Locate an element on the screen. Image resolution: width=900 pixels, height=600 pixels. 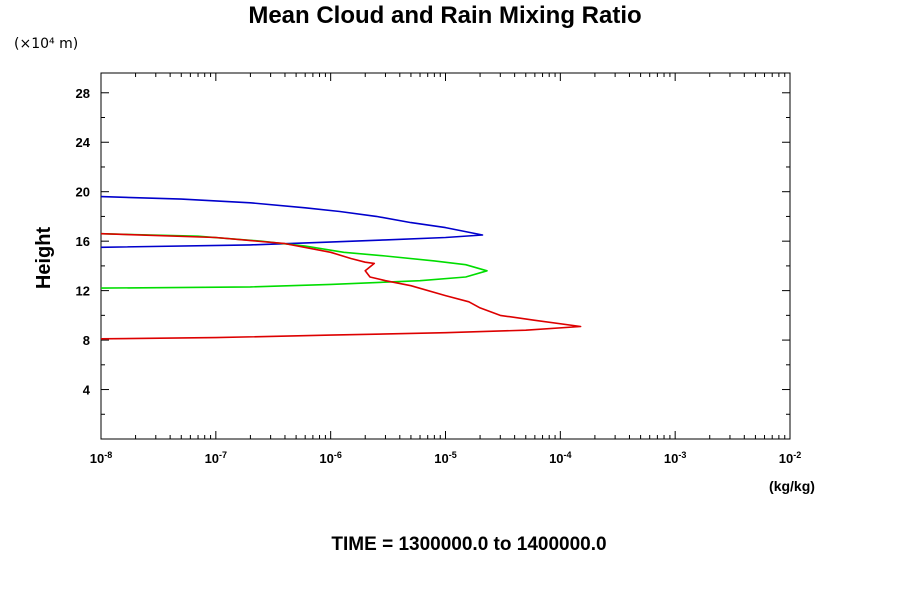
series-lines is located at coordinates (341, 267).